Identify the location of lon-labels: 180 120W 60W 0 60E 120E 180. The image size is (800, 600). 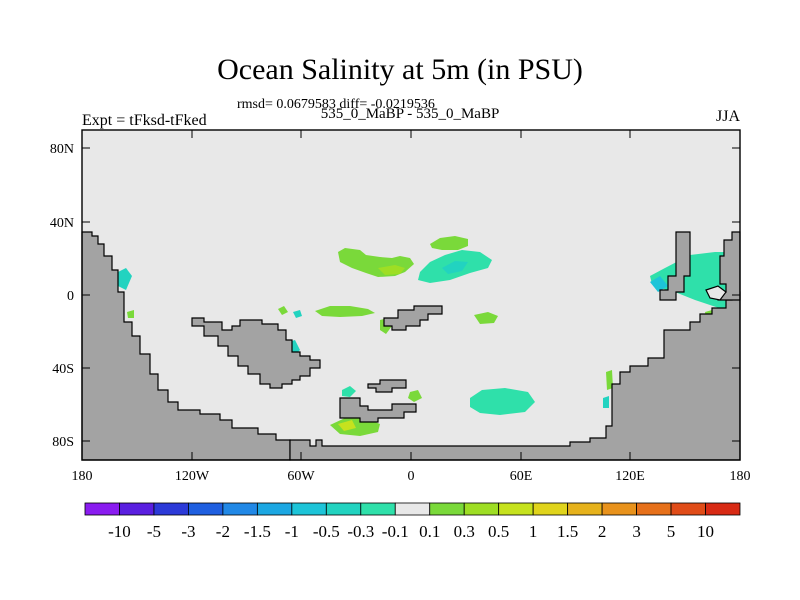
(411, 476).